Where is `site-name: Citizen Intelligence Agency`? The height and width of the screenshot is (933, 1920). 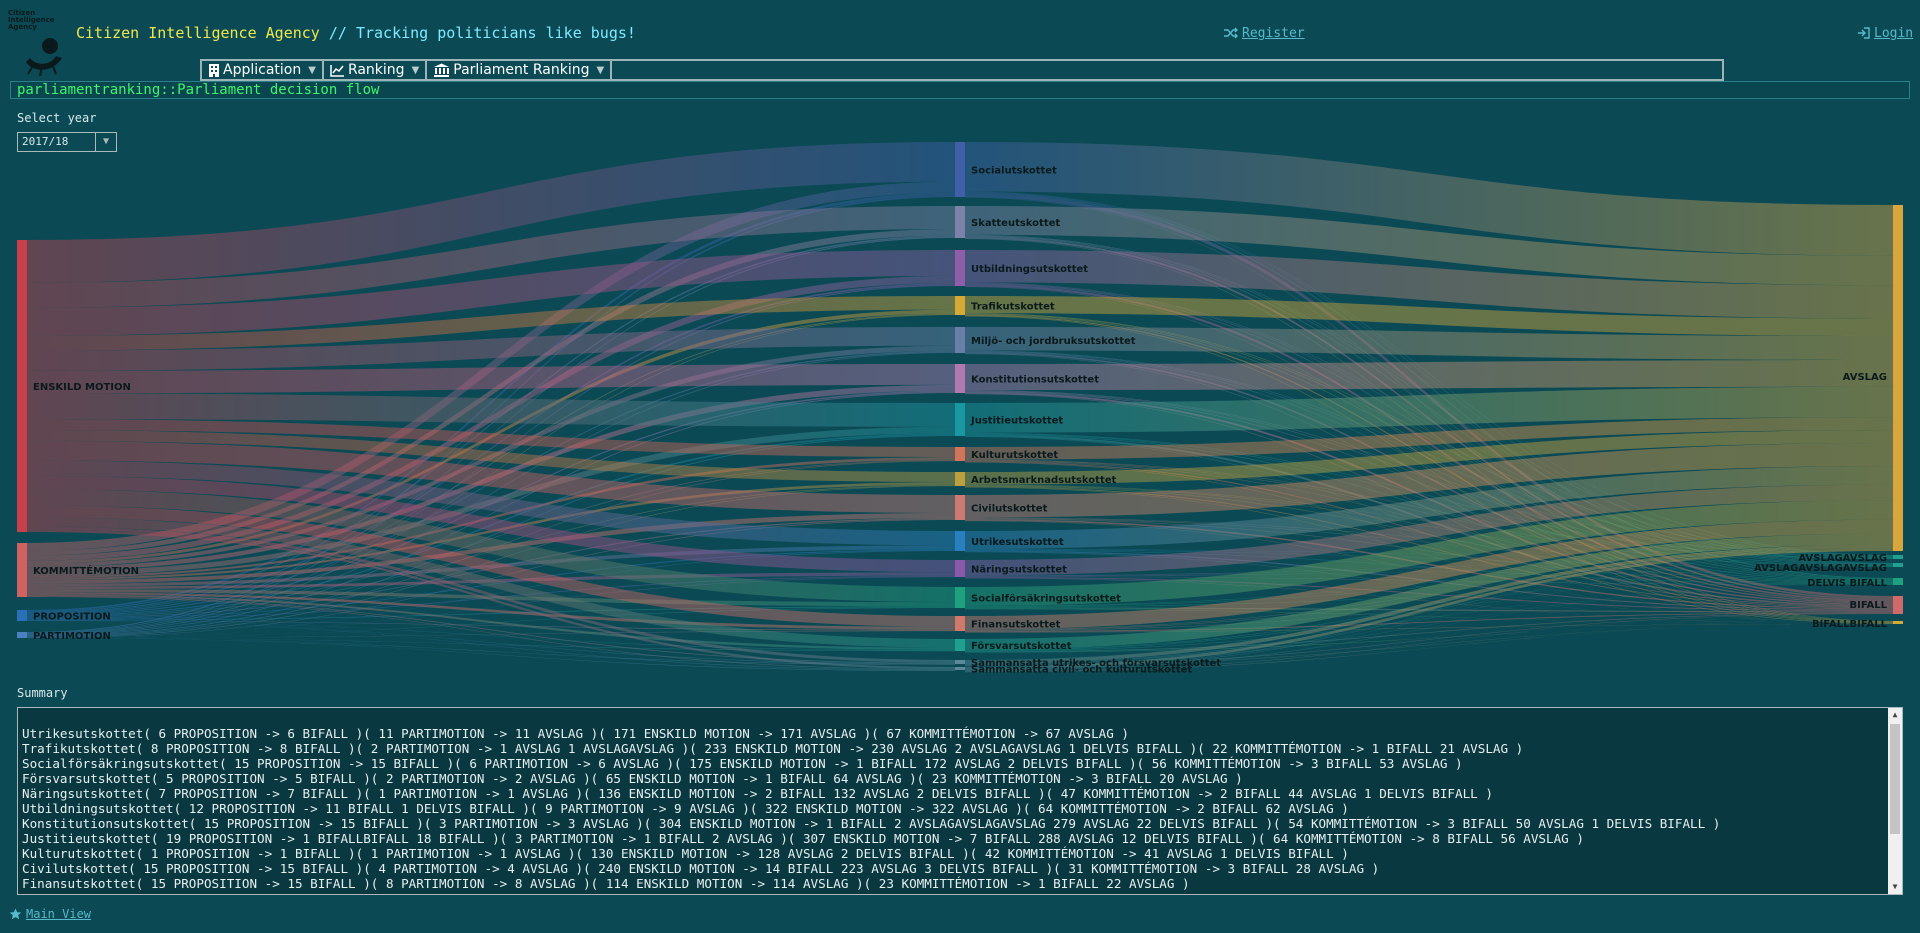 site-name: Citizen Intelligence Agency is located at coordinates (198, 33).